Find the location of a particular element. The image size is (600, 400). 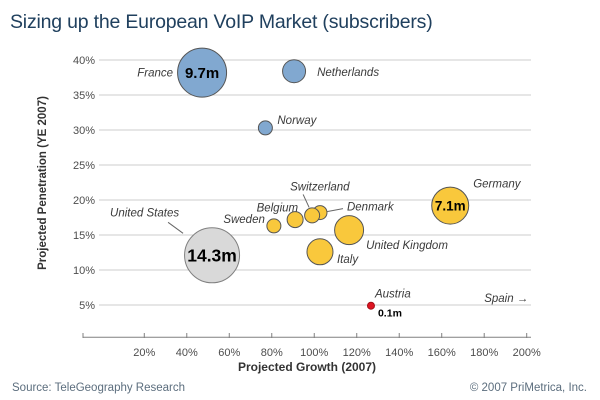

bubble-value-united-states: 14.3m is located at coordinates (212, 255).